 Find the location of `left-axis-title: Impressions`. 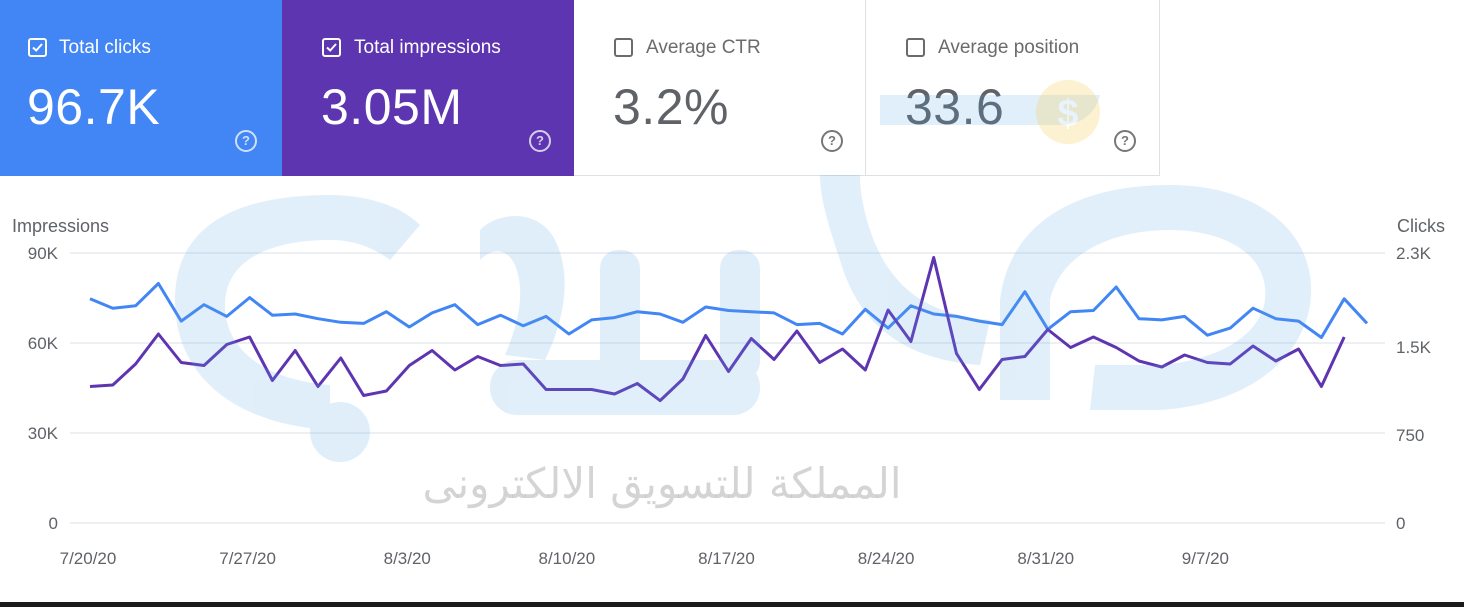

left-axis-title: Impressions is located at coordinates (60, 226).